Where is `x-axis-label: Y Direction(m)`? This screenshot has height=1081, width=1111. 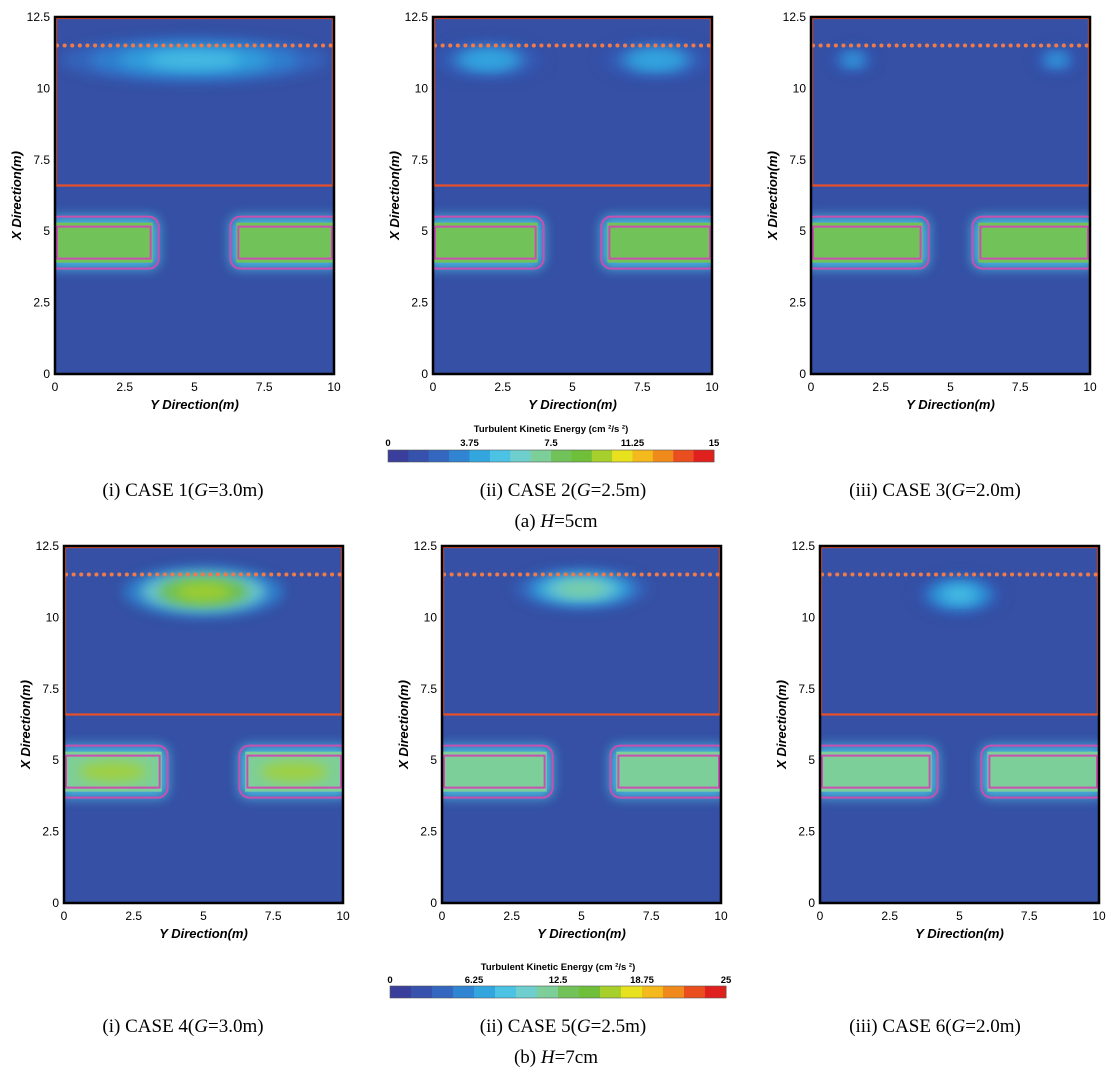 x-axis-label: Y Direction(m) is located at coordinates (959, 933).